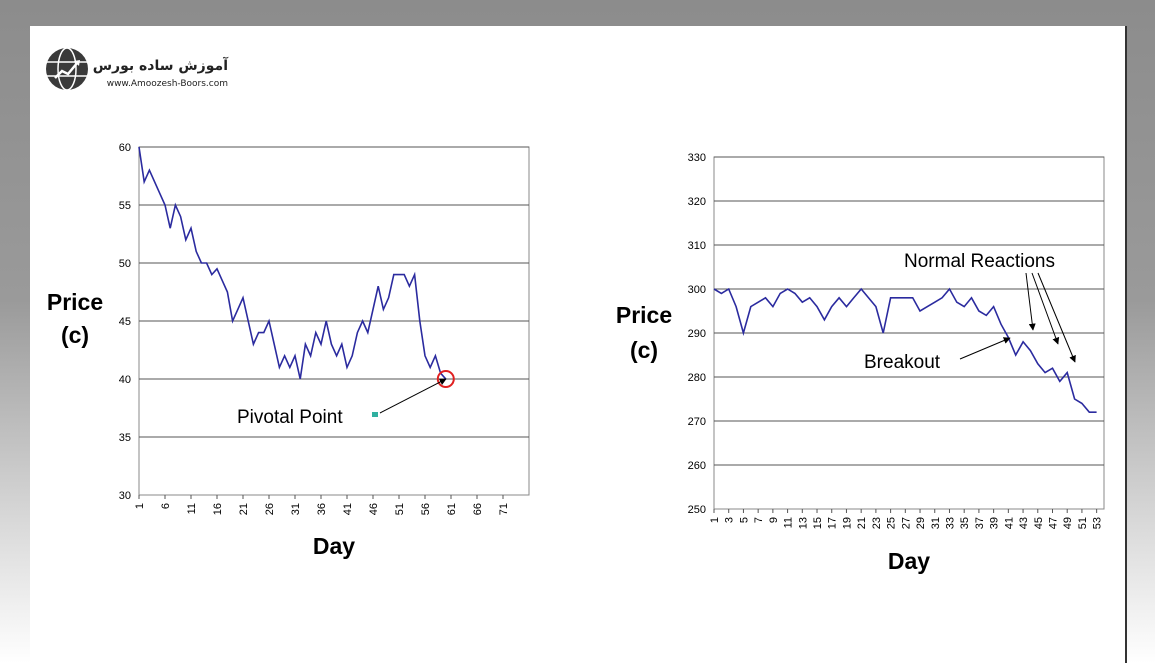  I want to click on c2-y-tick-label: 260, so click(697, 466).